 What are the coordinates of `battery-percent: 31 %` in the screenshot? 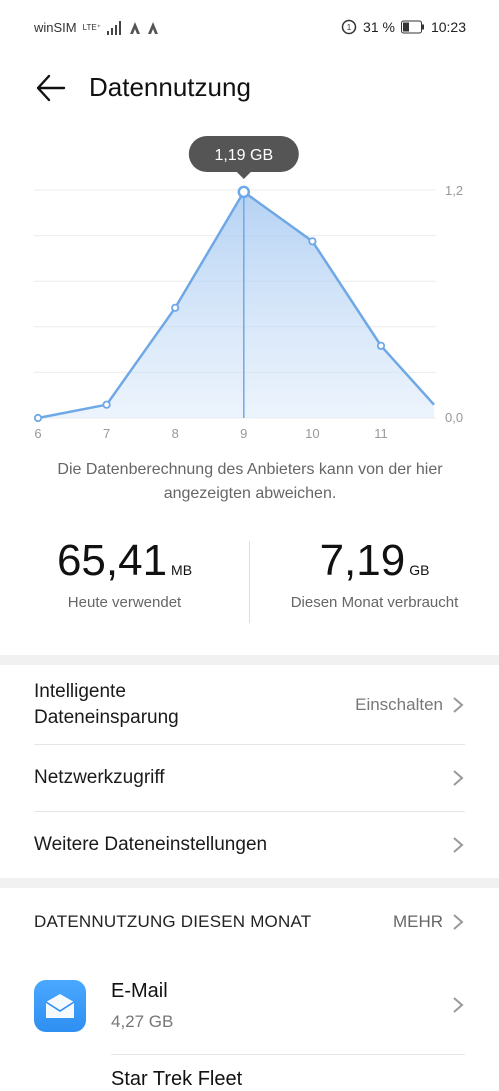 It's located at (379, 27).